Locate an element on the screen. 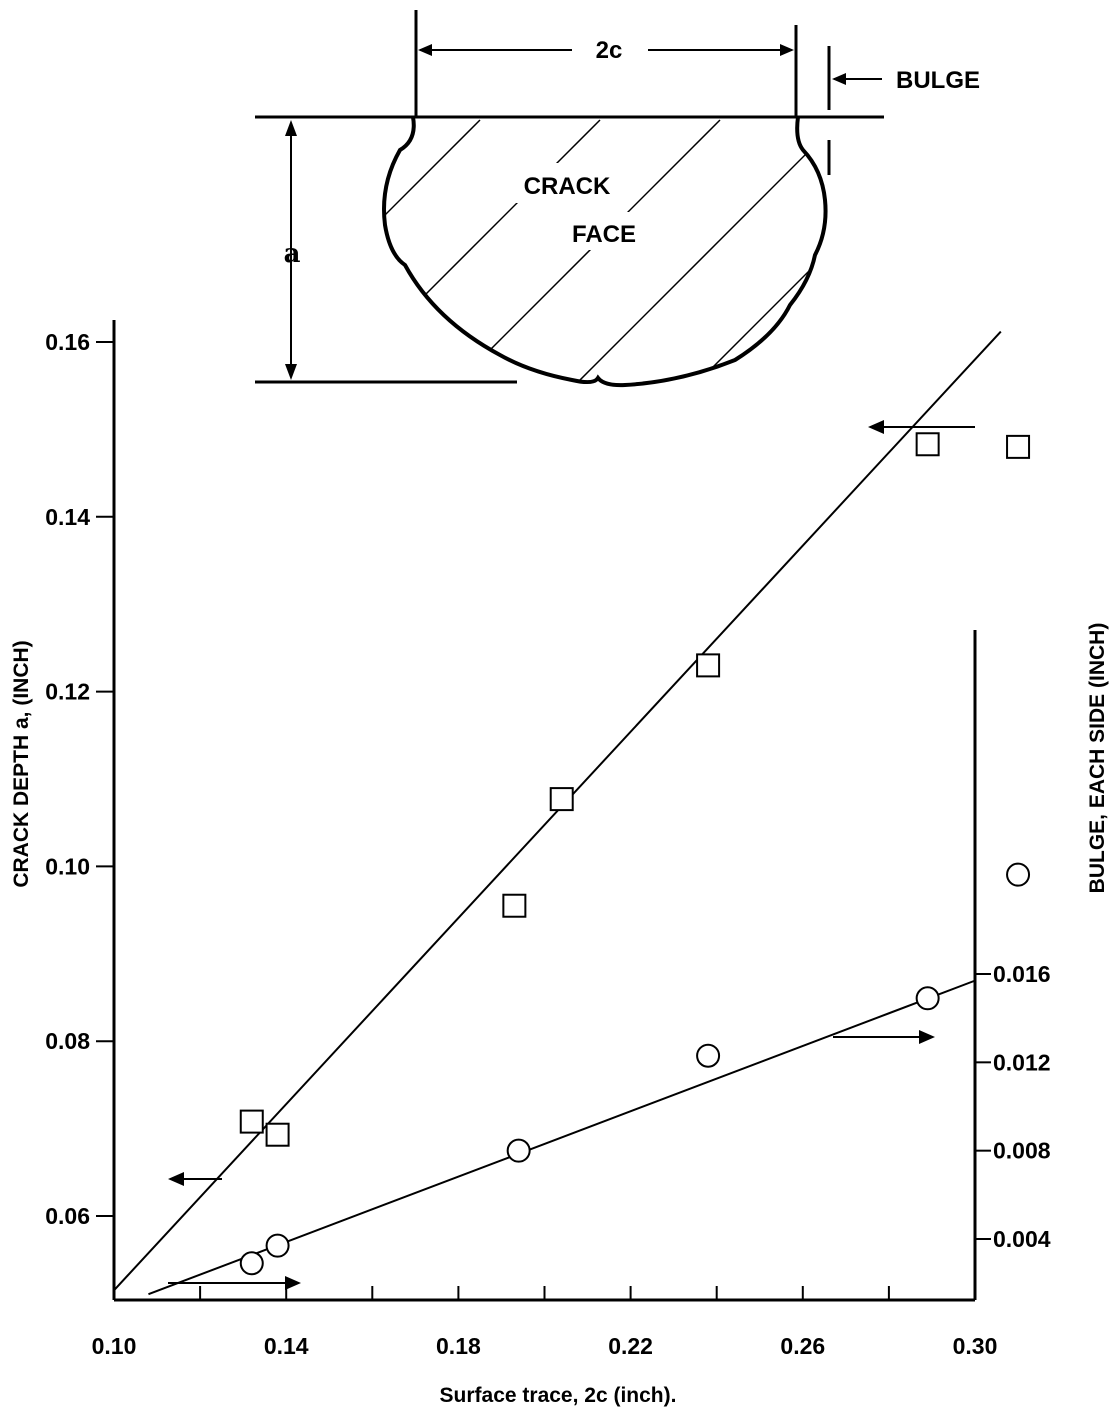  y-right-tick-label: 0.004 is located at coordinates (1022, 1239).